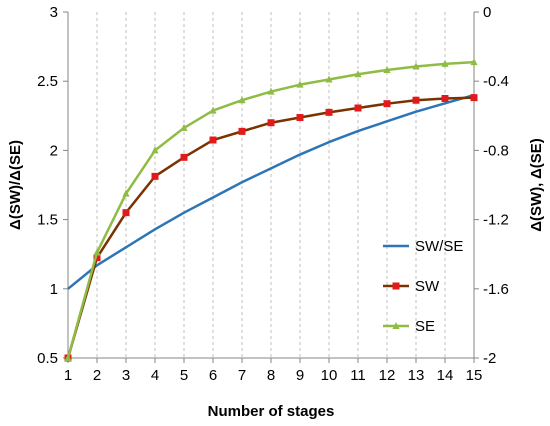  Describe the element at coordinates (496, 220) in the screenshot. I see `y-tick-label-right: -1.2` at that location.